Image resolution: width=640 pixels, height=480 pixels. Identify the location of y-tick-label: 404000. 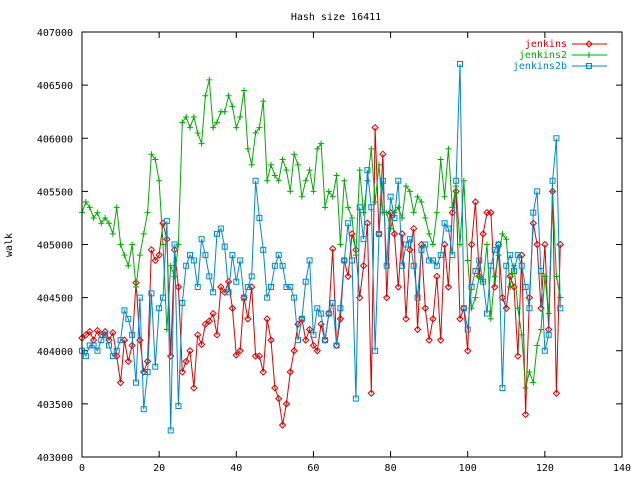
(55, 352).